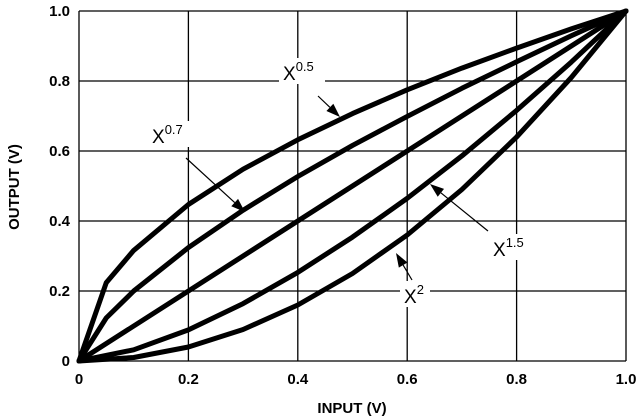 This screenshot has height=418, width=641. I want to click on x-tick-label: 0.4, so click(298, 379).